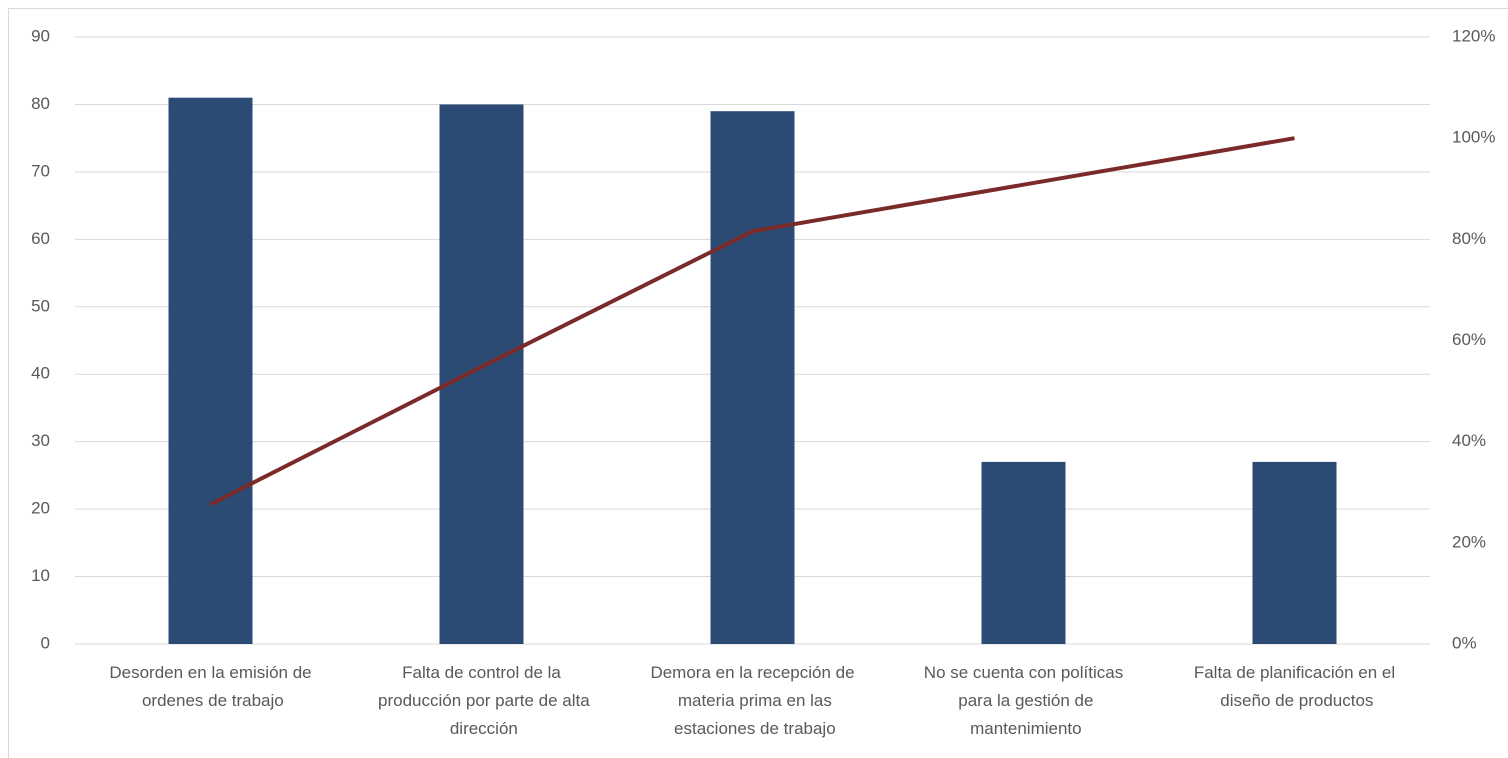  What do you see at coordinates (40, 575) in the screenshot?
I see `y-tick-label: 10` at bounding box center [40, 575].